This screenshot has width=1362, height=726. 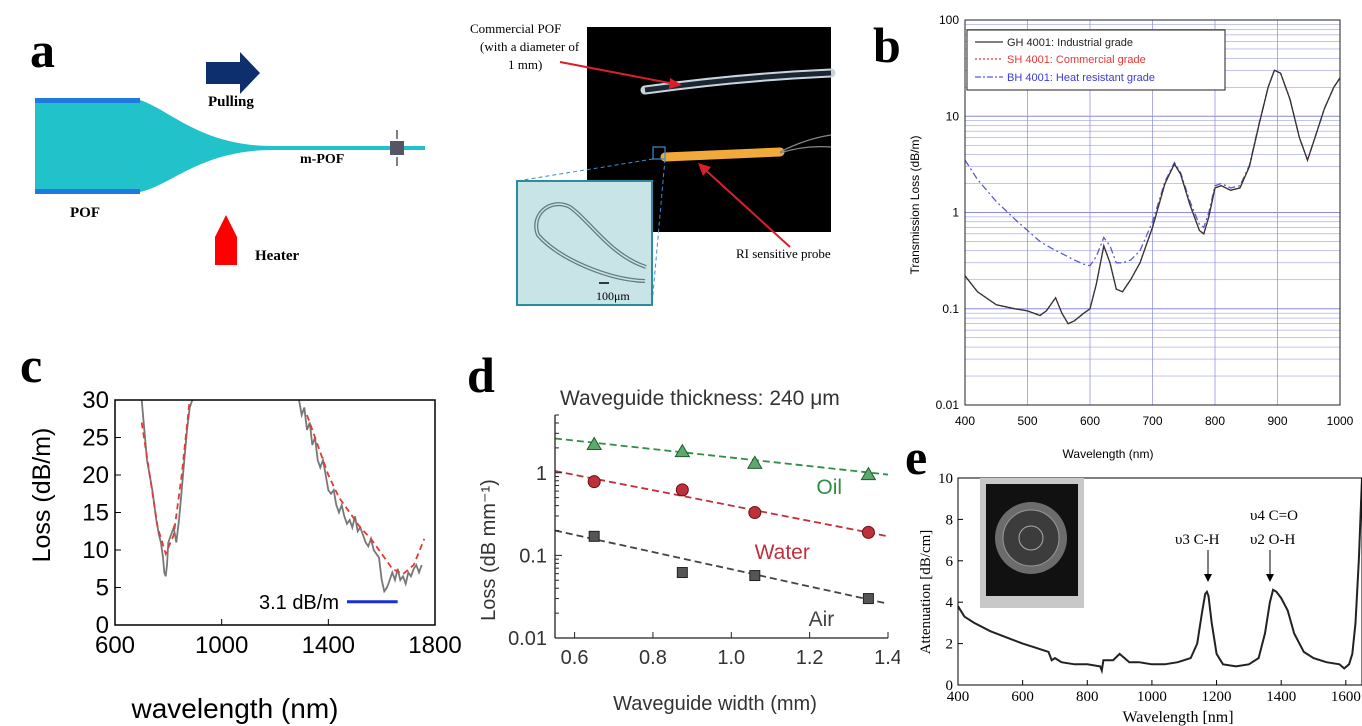 I want to click on pof-cladding-bottom, so click(x=87, y=191).